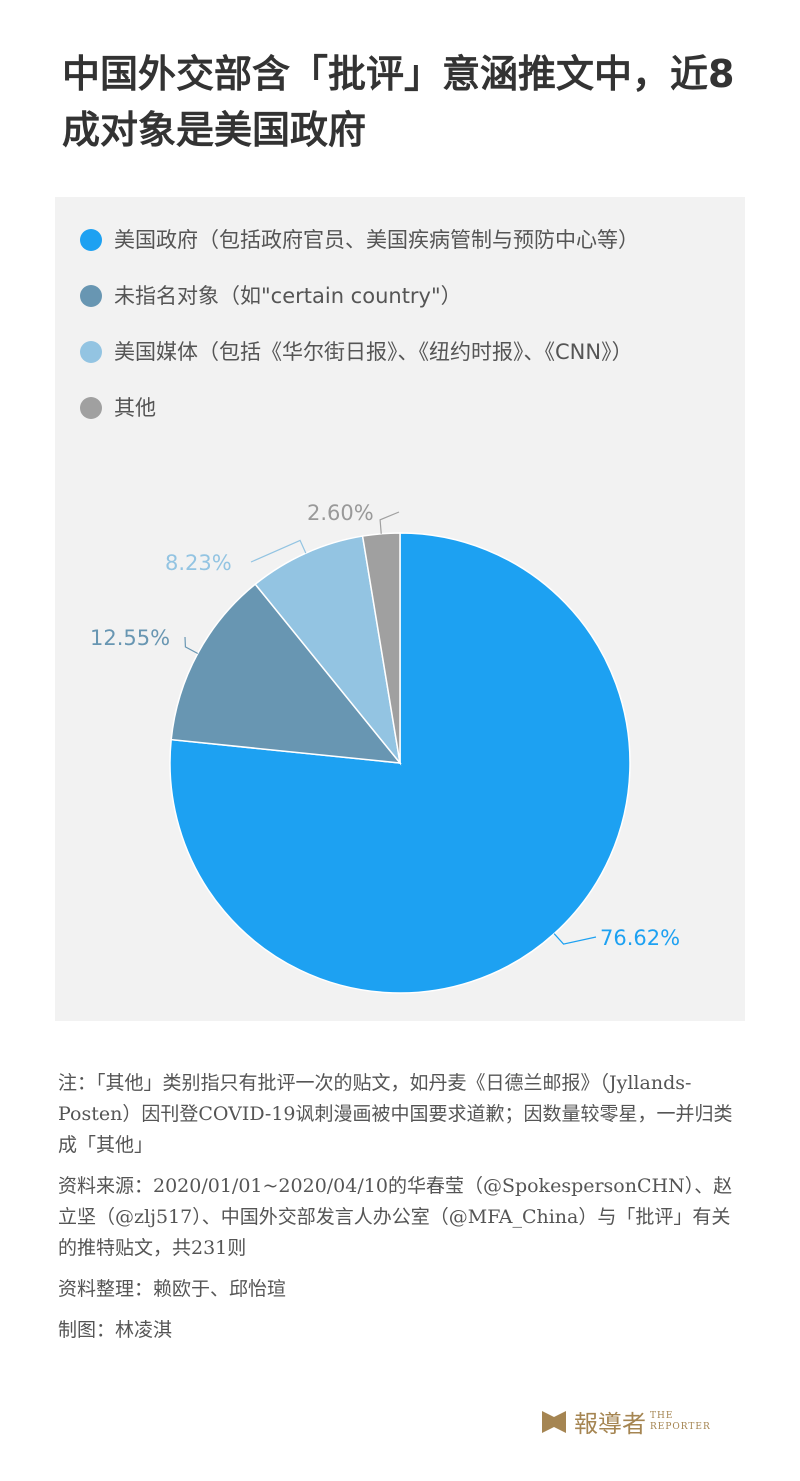  I want to click on logo-cn: 報導者, so click(610, 1424).